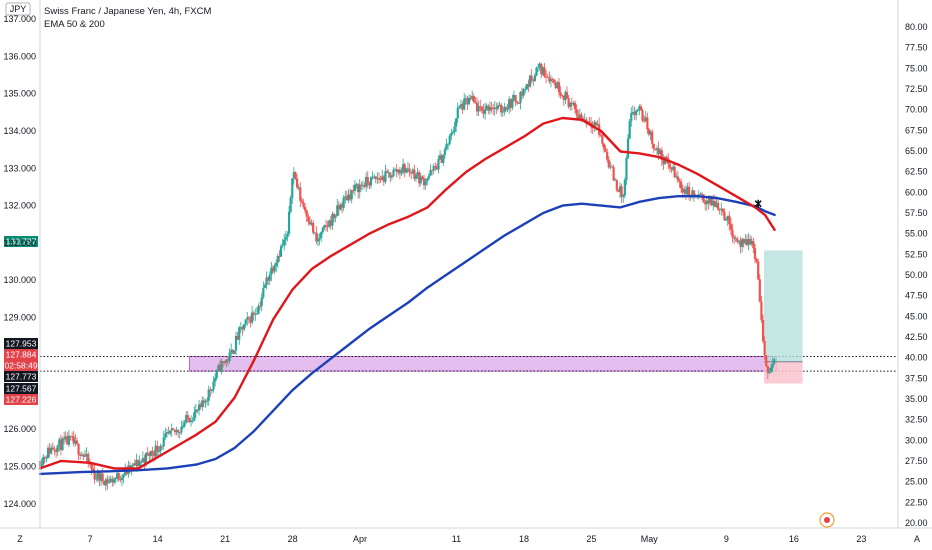 This screenshot has height=550, width=932. What do you see at coordinates (21, 389) in the screenshot?
I see `price-axis-badge-label: 127.567` at bounding box center [21, 389].